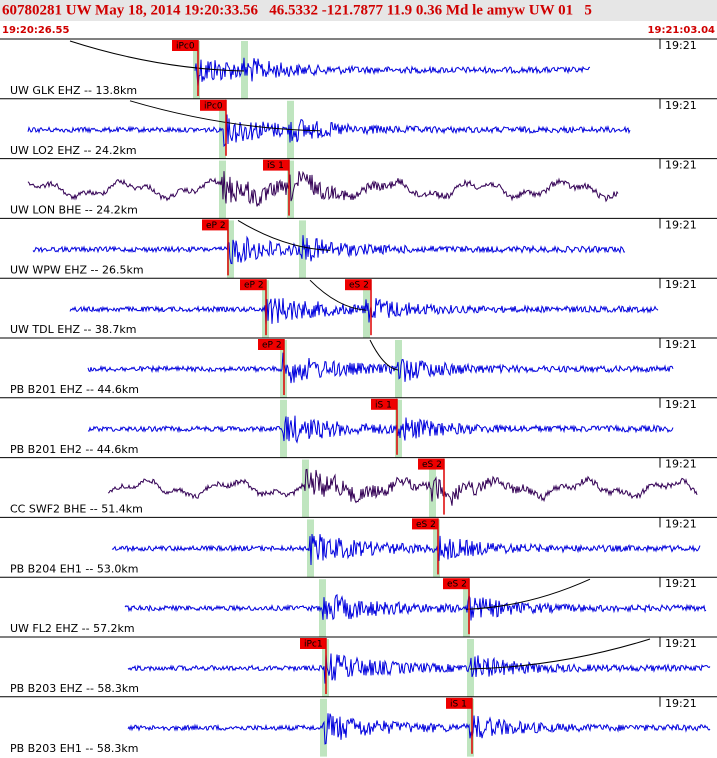 The width and height of the screenshot is (717, 758). What do you see at coordinates (74, 389) in the screenshot?
I see `trace-label: PB B201 EHZ -- 44.6km` at bounding box center [74, 389].